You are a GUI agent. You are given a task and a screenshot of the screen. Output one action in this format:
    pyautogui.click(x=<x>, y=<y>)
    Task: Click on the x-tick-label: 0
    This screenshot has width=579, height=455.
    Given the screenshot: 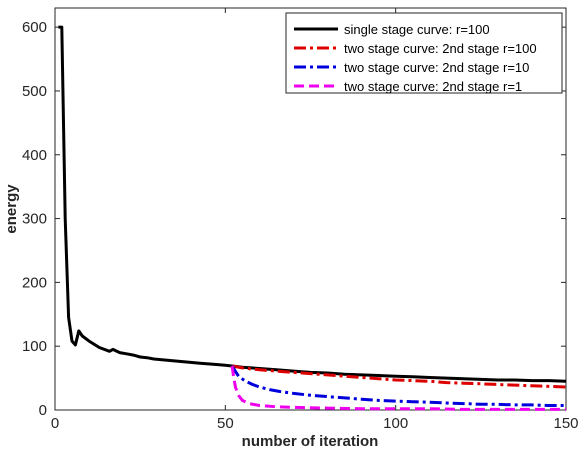 What is the action you would take?
    pyautogui.click(x=55, y=423)
    